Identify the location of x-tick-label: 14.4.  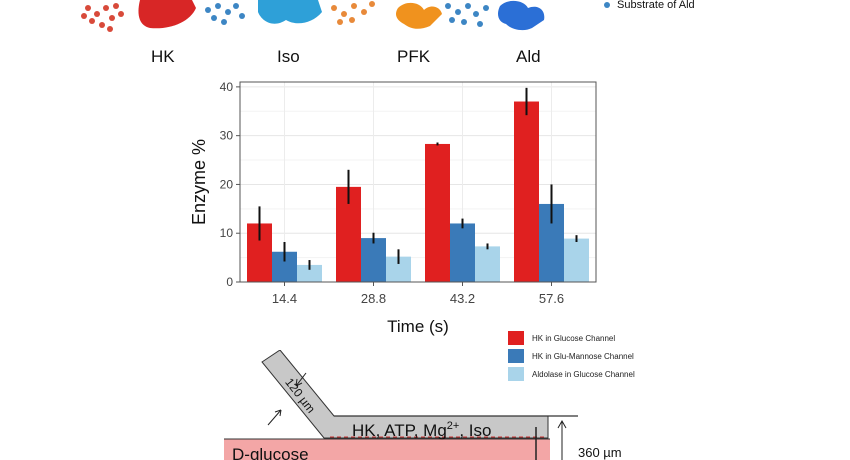
(284, 298).